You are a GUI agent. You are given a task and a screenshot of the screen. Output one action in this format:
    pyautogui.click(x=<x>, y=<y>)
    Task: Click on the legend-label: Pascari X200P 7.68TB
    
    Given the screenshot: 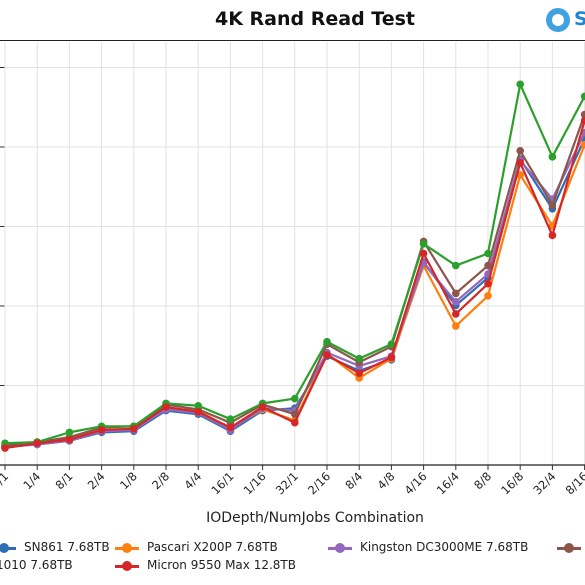 What is the action you would take?
    pyautogui.click(x=212, y=547)
    